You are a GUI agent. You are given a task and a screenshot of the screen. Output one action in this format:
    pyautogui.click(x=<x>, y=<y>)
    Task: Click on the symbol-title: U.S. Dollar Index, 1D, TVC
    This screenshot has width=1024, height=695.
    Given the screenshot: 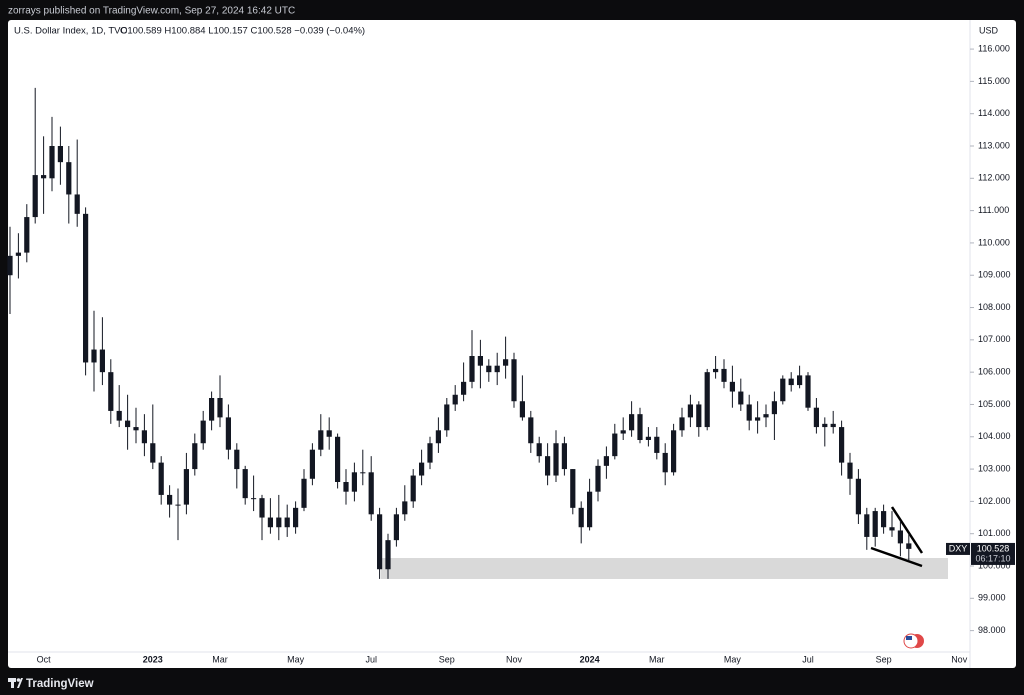 What is the action you would take?
    pyautogui.click(x=70, y=31)
    